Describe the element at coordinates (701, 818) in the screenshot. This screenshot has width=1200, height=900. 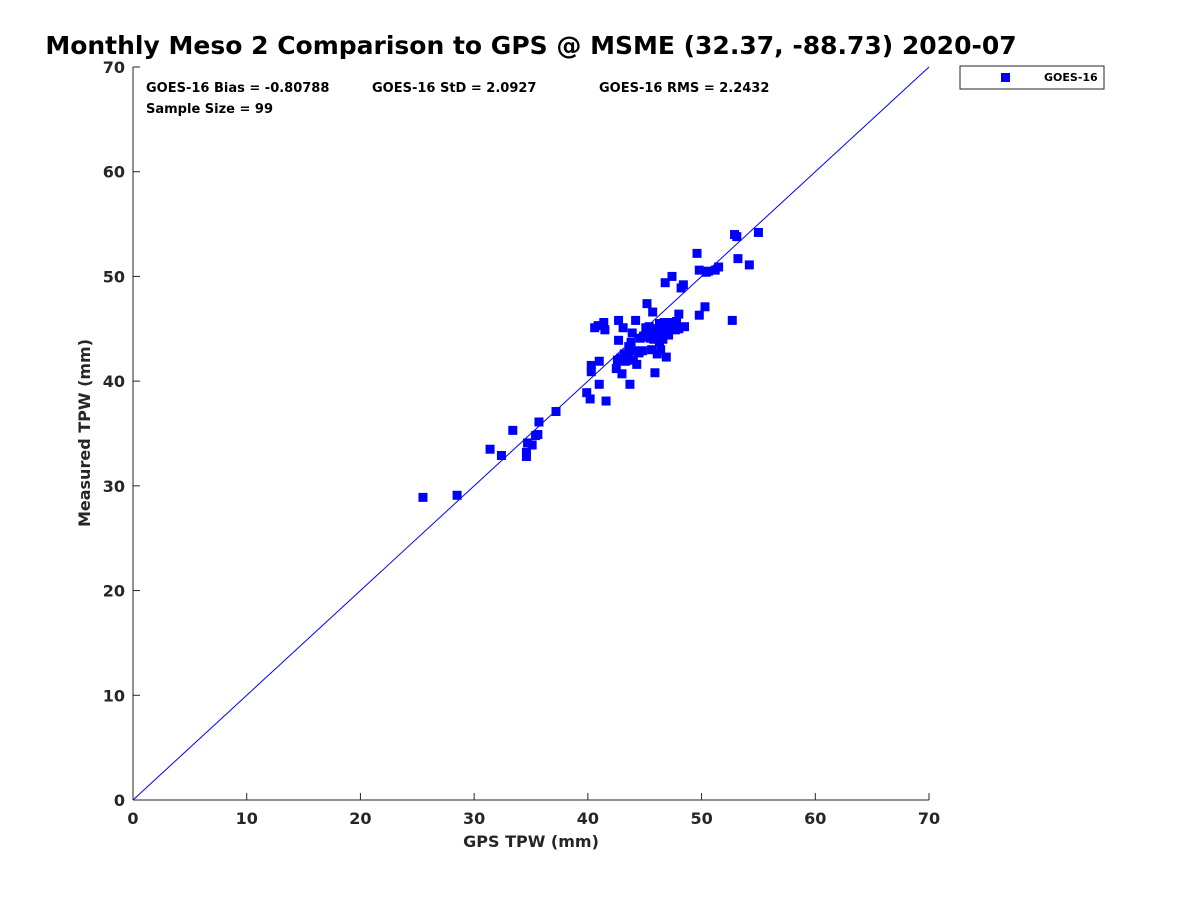
I see `x-tick-label: 50` at that location.